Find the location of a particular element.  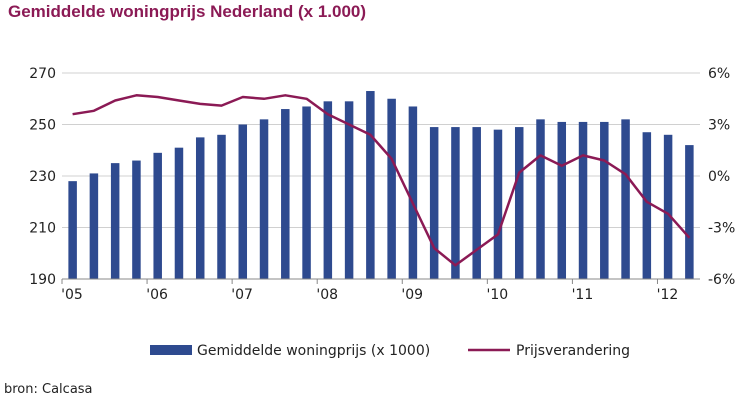

y-left-tick-label: 210 is located at coordinates (42, 229).